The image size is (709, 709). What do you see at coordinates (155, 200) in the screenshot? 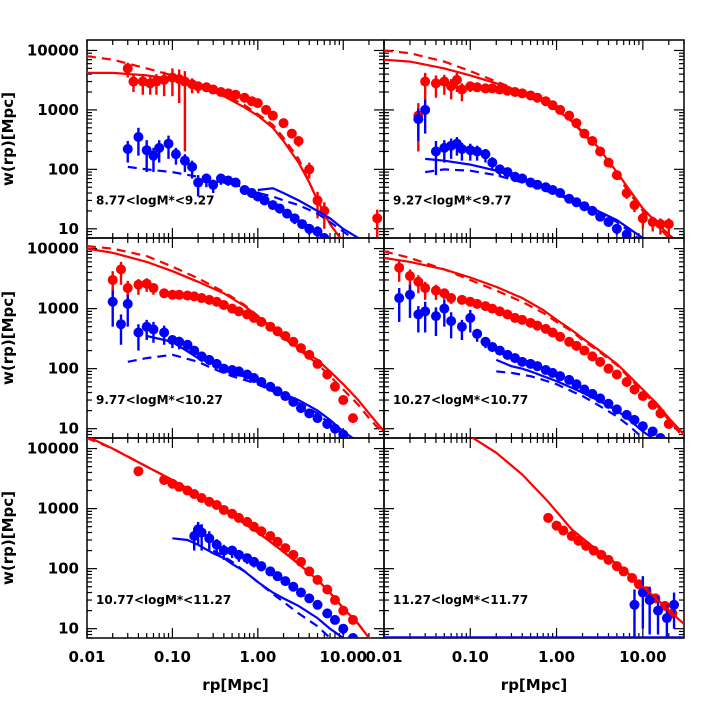
I see `panel-label: 8.77<logM*<9.27` at bounding box center [155, 200].